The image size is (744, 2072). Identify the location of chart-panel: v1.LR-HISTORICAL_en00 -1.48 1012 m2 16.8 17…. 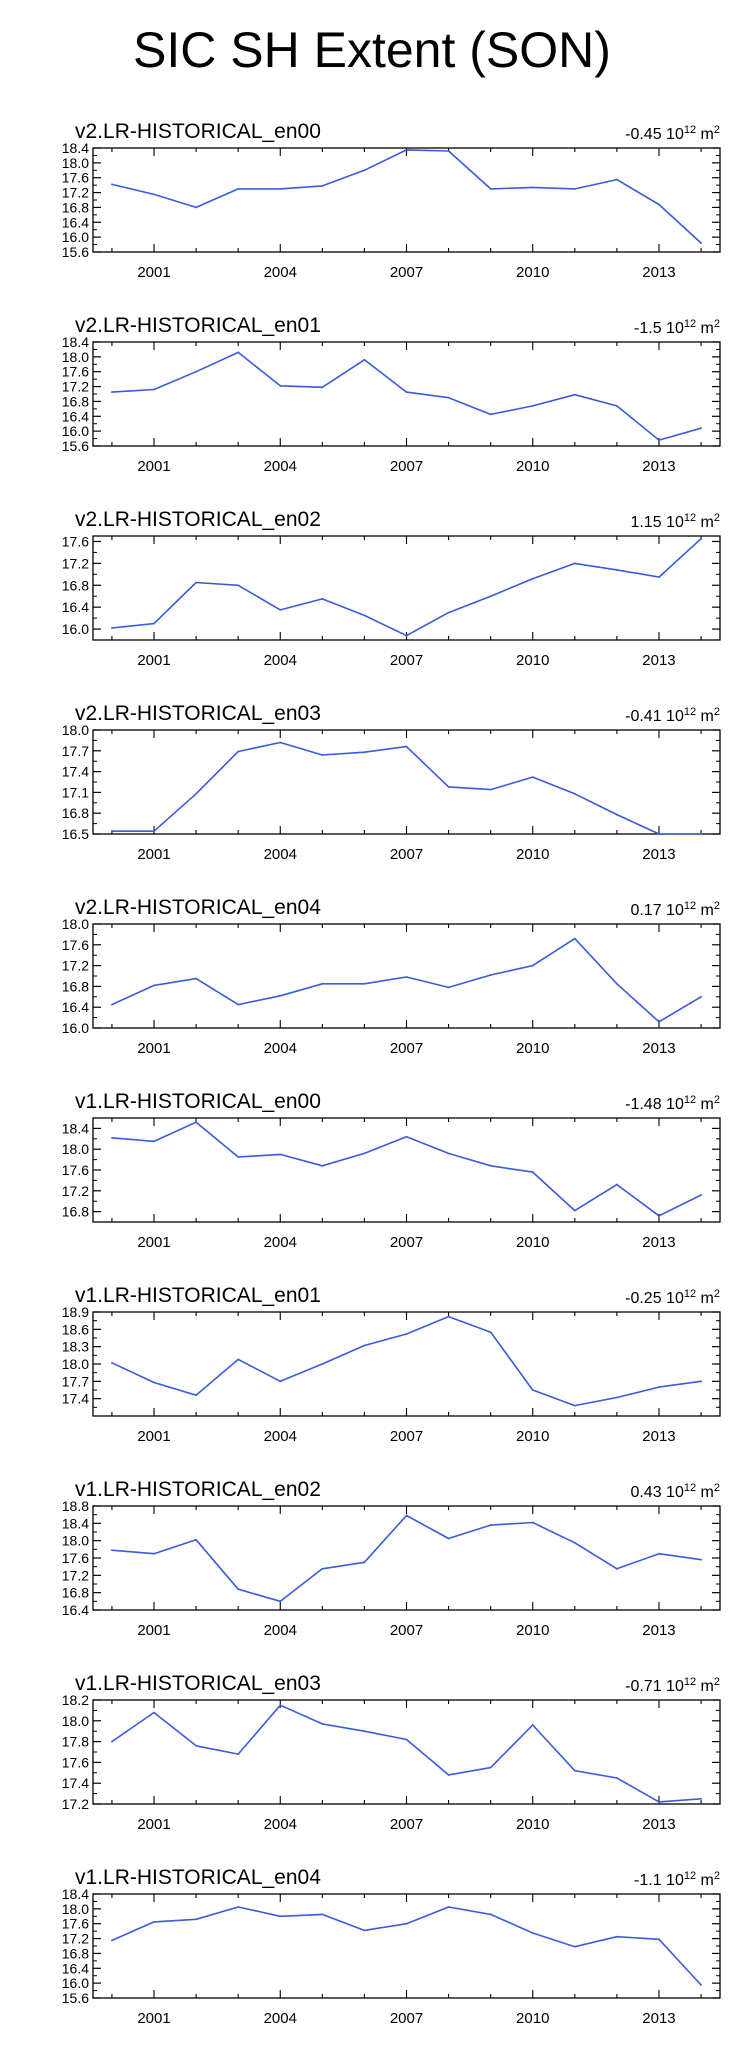
(391, 1170).